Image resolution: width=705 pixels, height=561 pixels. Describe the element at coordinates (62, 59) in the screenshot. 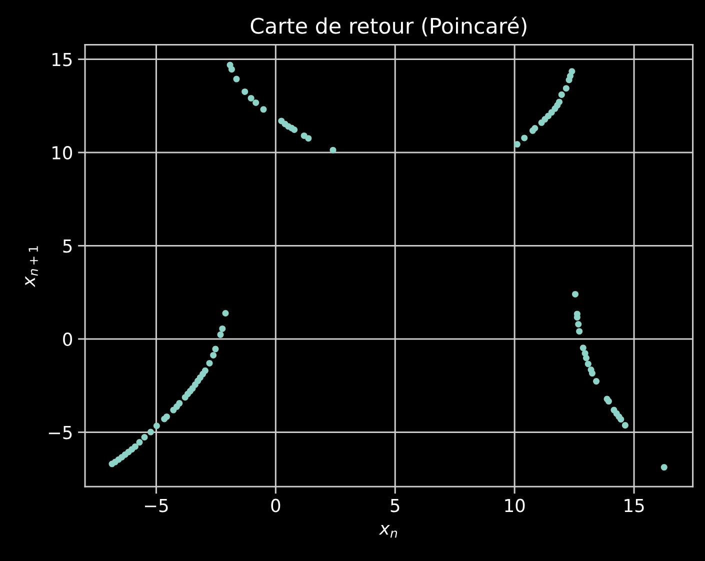

I see `y-tick-label: 15` at that location.